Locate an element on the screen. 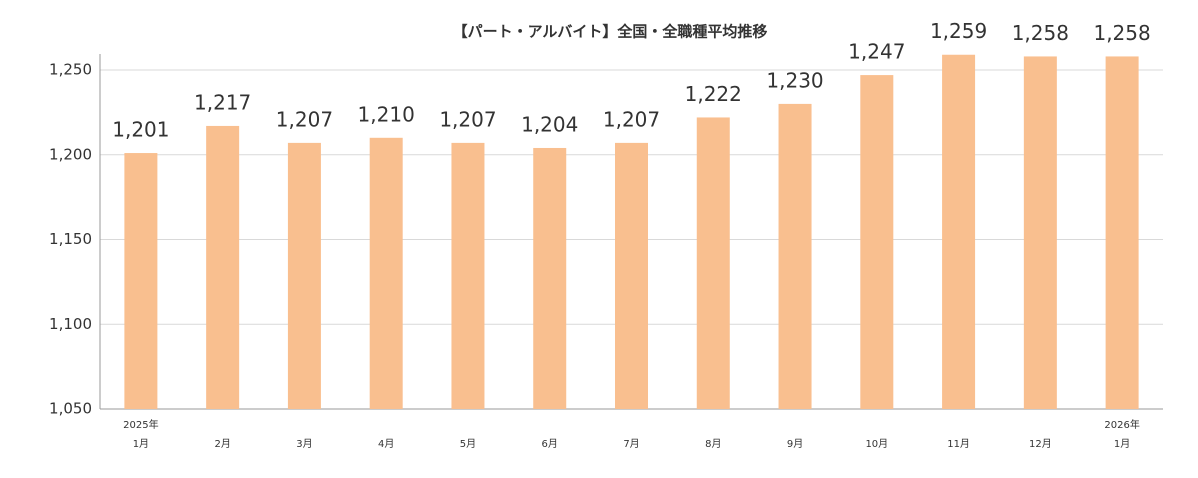  x-tick-label: 8月 is located at coordinates (713, 444).